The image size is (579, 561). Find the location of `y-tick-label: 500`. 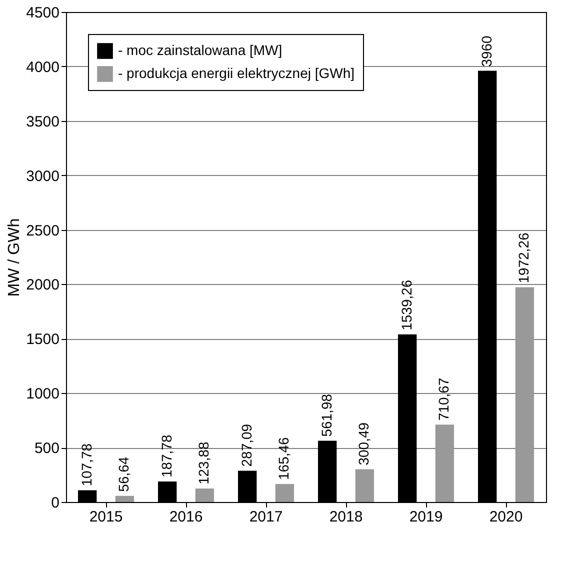

y-tick-label: 500 is located at coordinates (47, 449).